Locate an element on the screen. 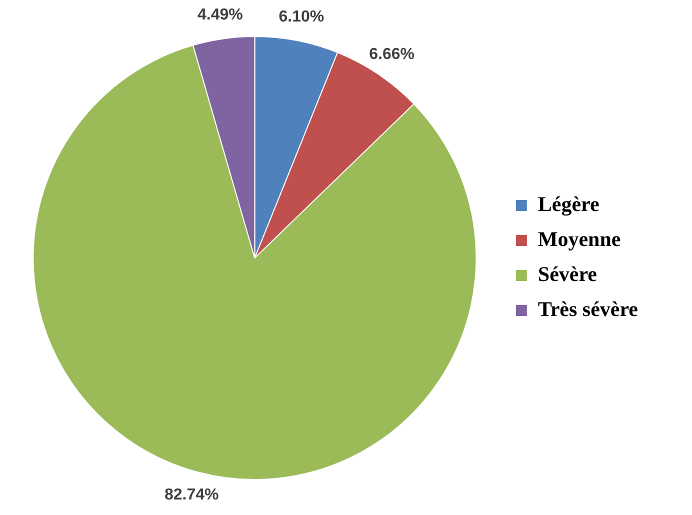 Image resolution: width=692 pixels, height=515 pixels. legend-label: Légère is located at coordinates (569, 204).